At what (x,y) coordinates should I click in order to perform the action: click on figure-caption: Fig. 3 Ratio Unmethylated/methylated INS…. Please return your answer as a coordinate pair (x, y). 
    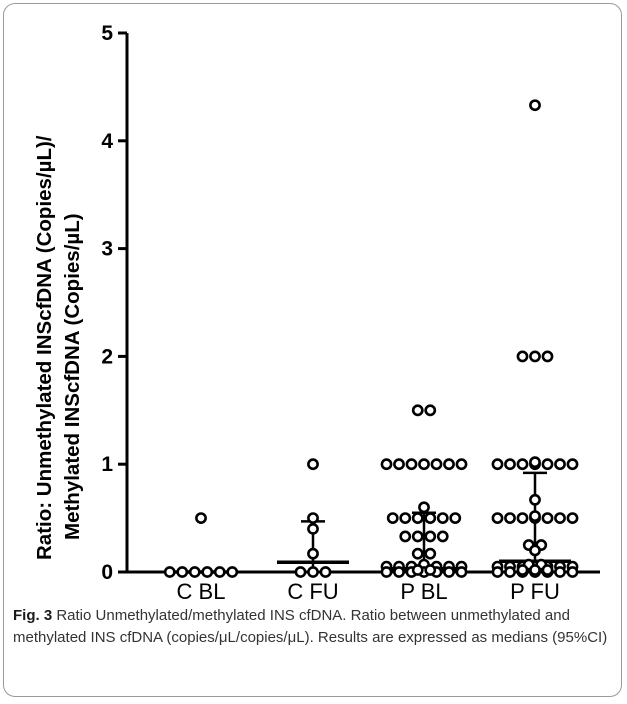
    Looking at the image, I should click on (313, 627).